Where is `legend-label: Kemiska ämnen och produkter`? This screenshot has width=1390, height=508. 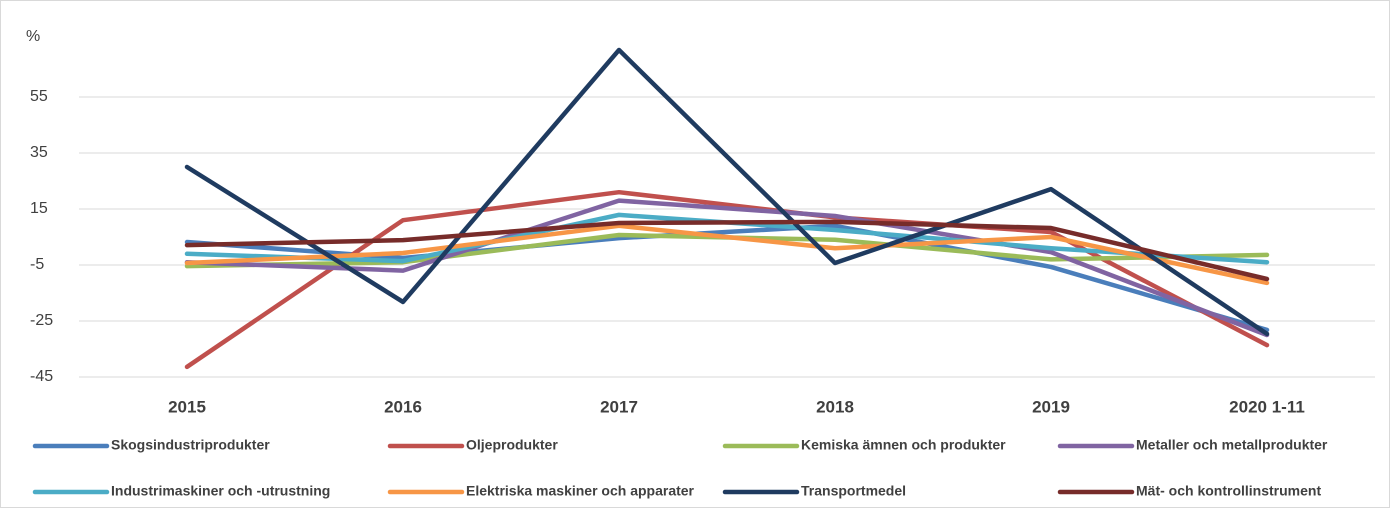
legend-label: Kemiska ämnen och produkter is located at coordinates (903, 445).